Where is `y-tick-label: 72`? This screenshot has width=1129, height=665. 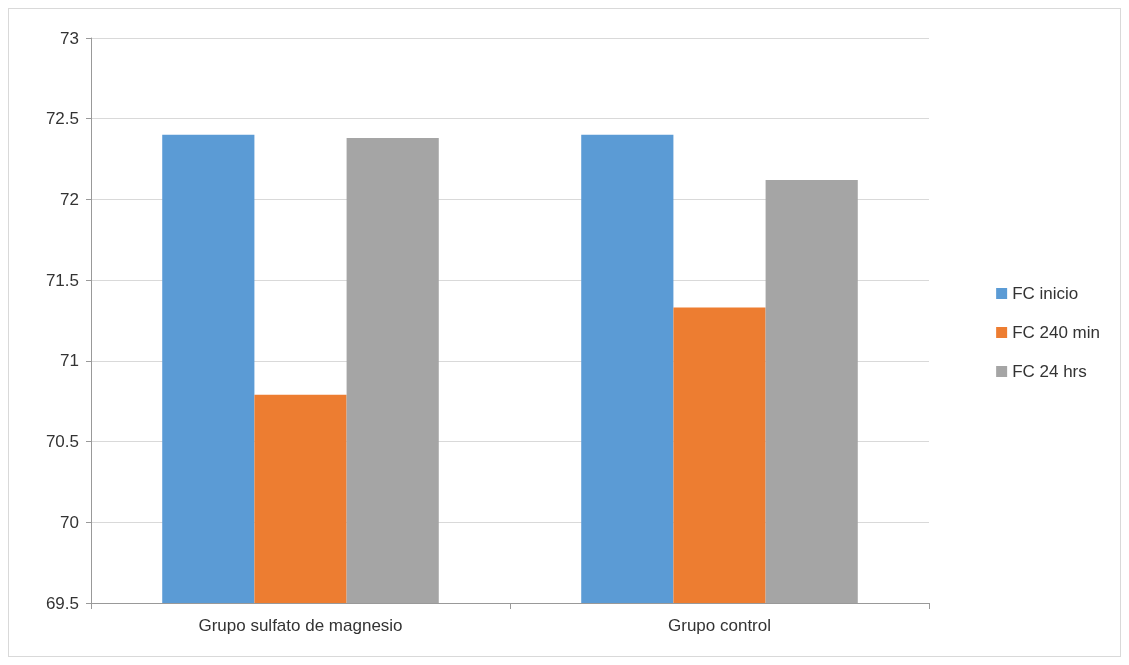
y-tick-label: 72 is located at coordinates (69, 199).